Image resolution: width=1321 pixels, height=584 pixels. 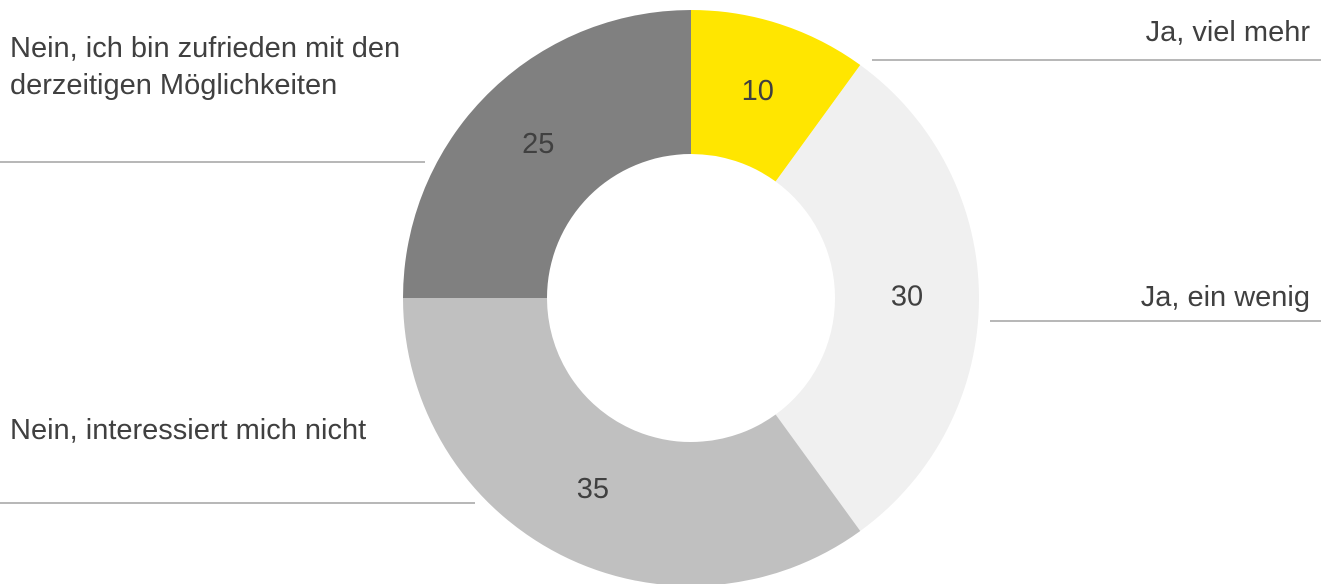 What do you see at coordinates (758, 91) in the screenshot?
I see `value-label: 10` at bounding box center [758, 91].